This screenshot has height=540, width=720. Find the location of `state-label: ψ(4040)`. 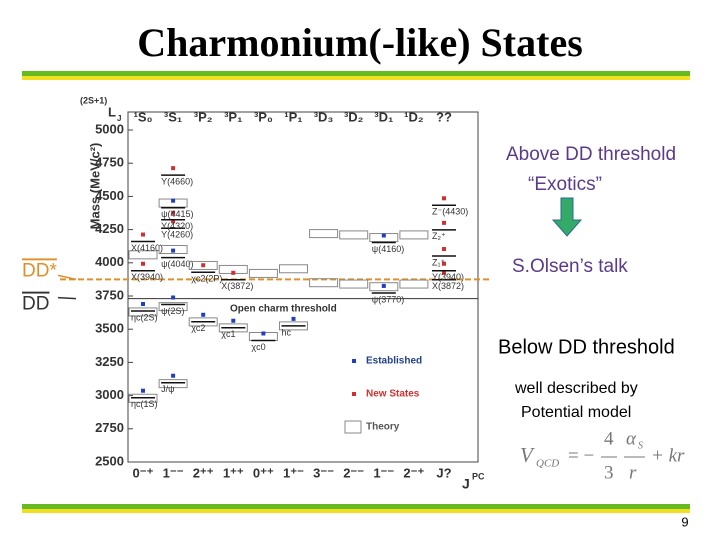

state-label: ψ(4040) is located at coordinates (177, 264).